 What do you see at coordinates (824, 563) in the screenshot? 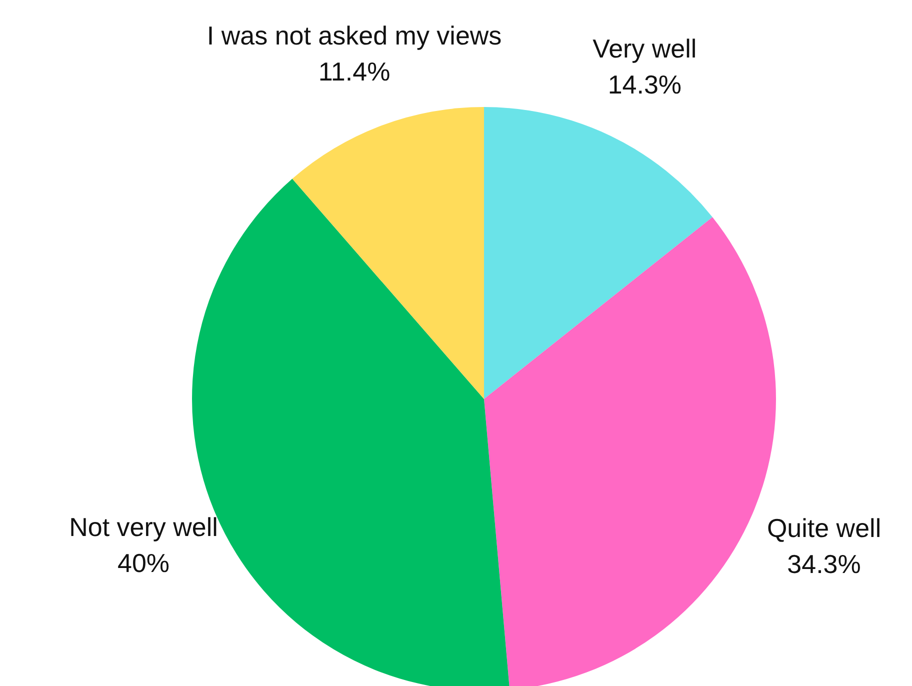
I see `data-label: 34.3%` at bounding box center [824, 563].